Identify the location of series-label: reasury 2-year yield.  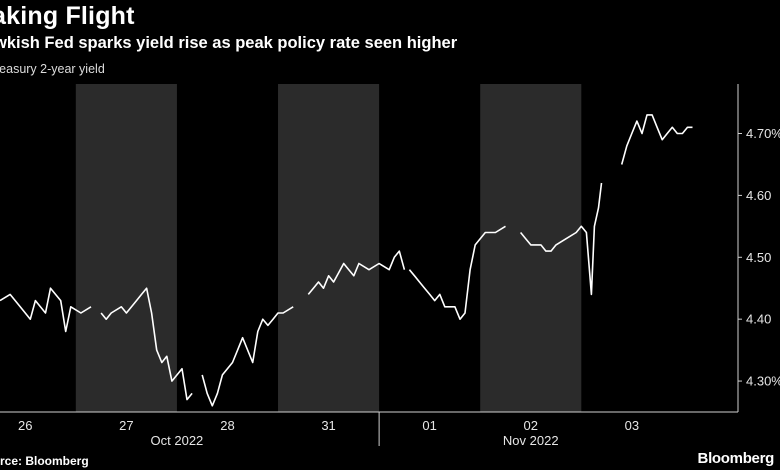
(52, 69).